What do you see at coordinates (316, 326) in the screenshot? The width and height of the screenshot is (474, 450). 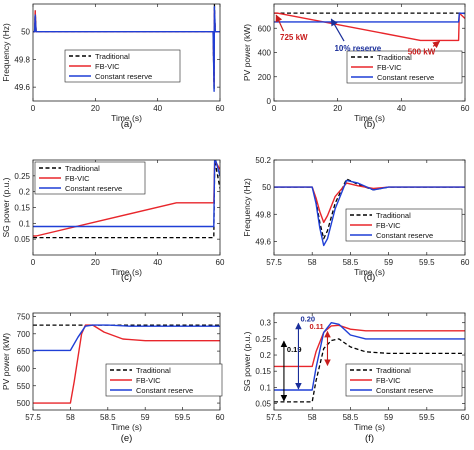 I see `annotation-label: 0.11` at bounding box center [316, 326].